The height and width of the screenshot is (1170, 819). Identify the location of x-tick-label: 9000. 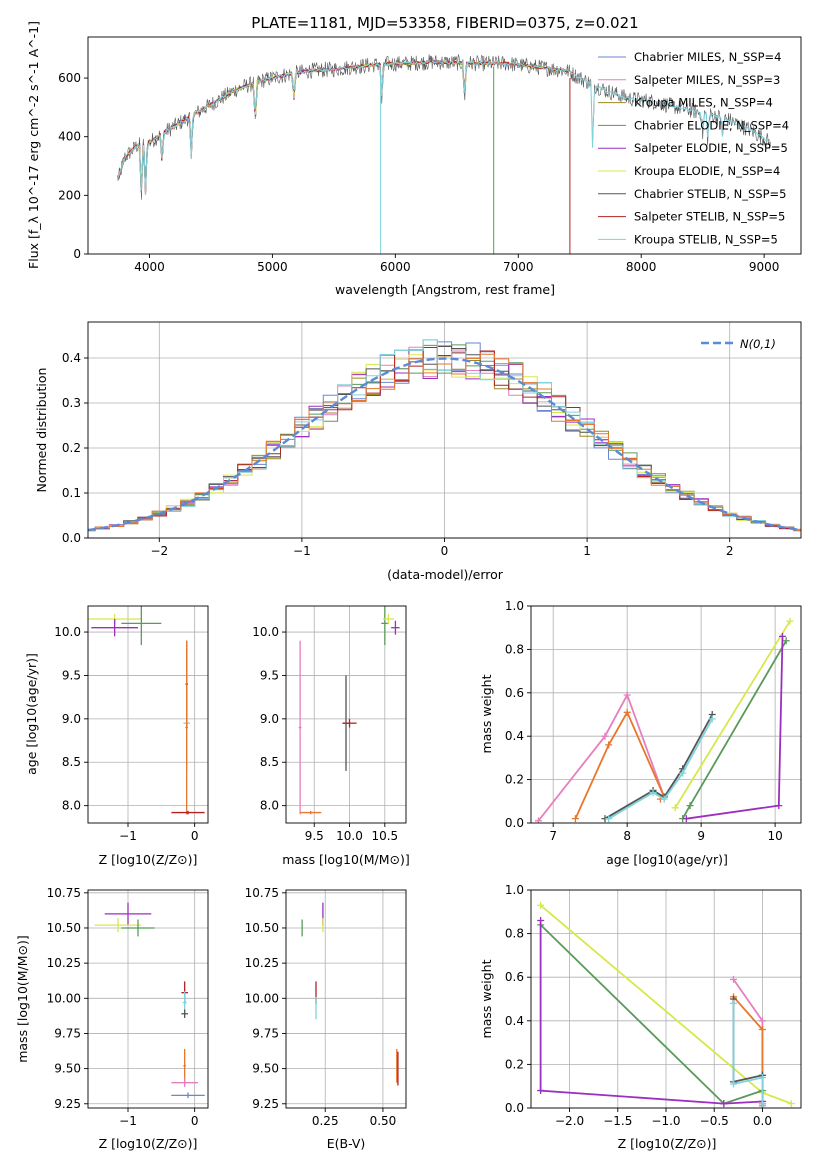
(764, 267).